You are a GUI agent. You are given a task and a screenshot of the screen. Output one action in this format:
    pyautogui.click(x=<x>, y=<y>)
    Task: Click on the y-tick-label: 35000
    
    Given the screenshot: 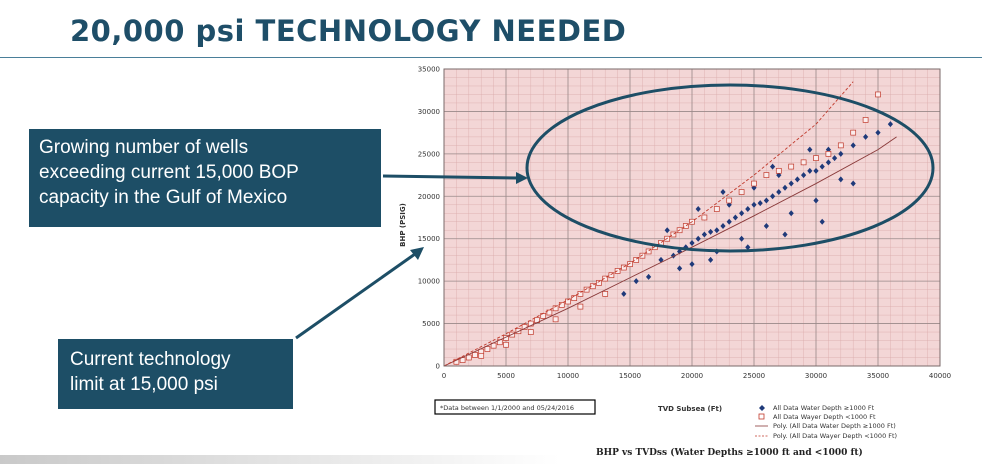 What is the action you would take?
    pyautogui.click(x=429, y=70)
    